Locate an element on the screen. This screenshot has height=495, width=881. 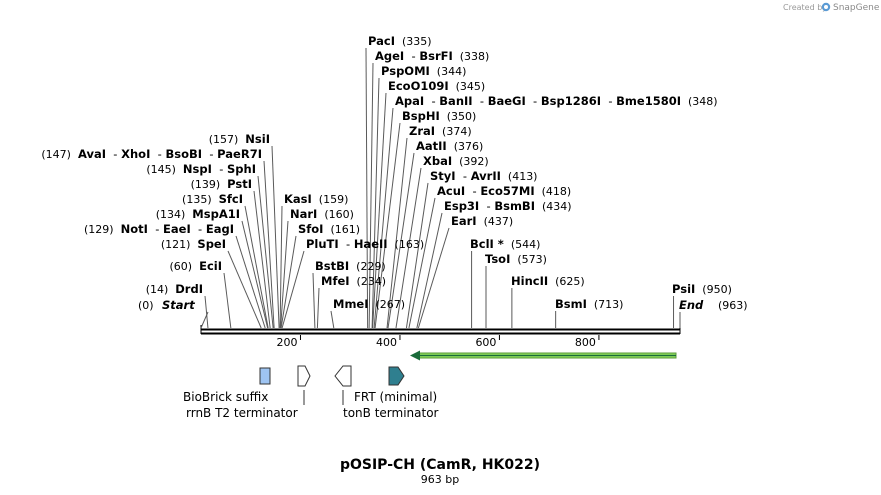
site-bstbi: BstBI (229) is located at coordinates (350, 266).